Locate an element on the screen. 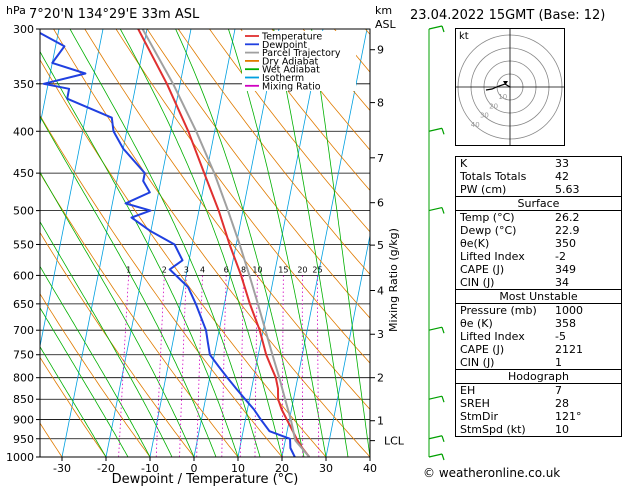 The width and height of the screenshot is (629, 486). hodograph-trace is located at coordinates (498, 87).